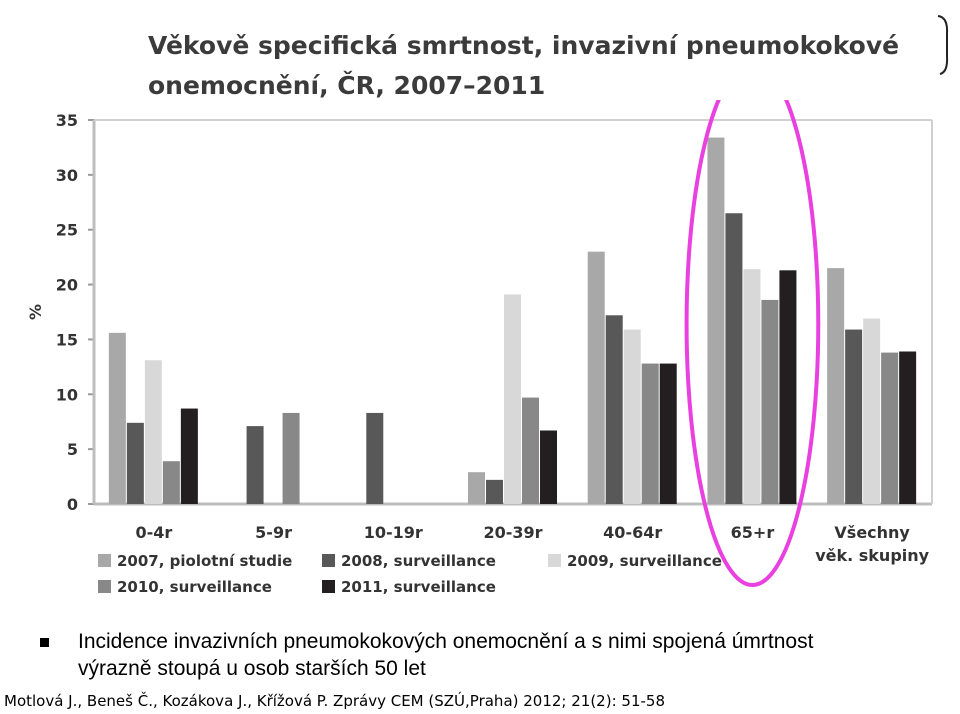  I want to click on category-label: Všechny, so click(872, 532).